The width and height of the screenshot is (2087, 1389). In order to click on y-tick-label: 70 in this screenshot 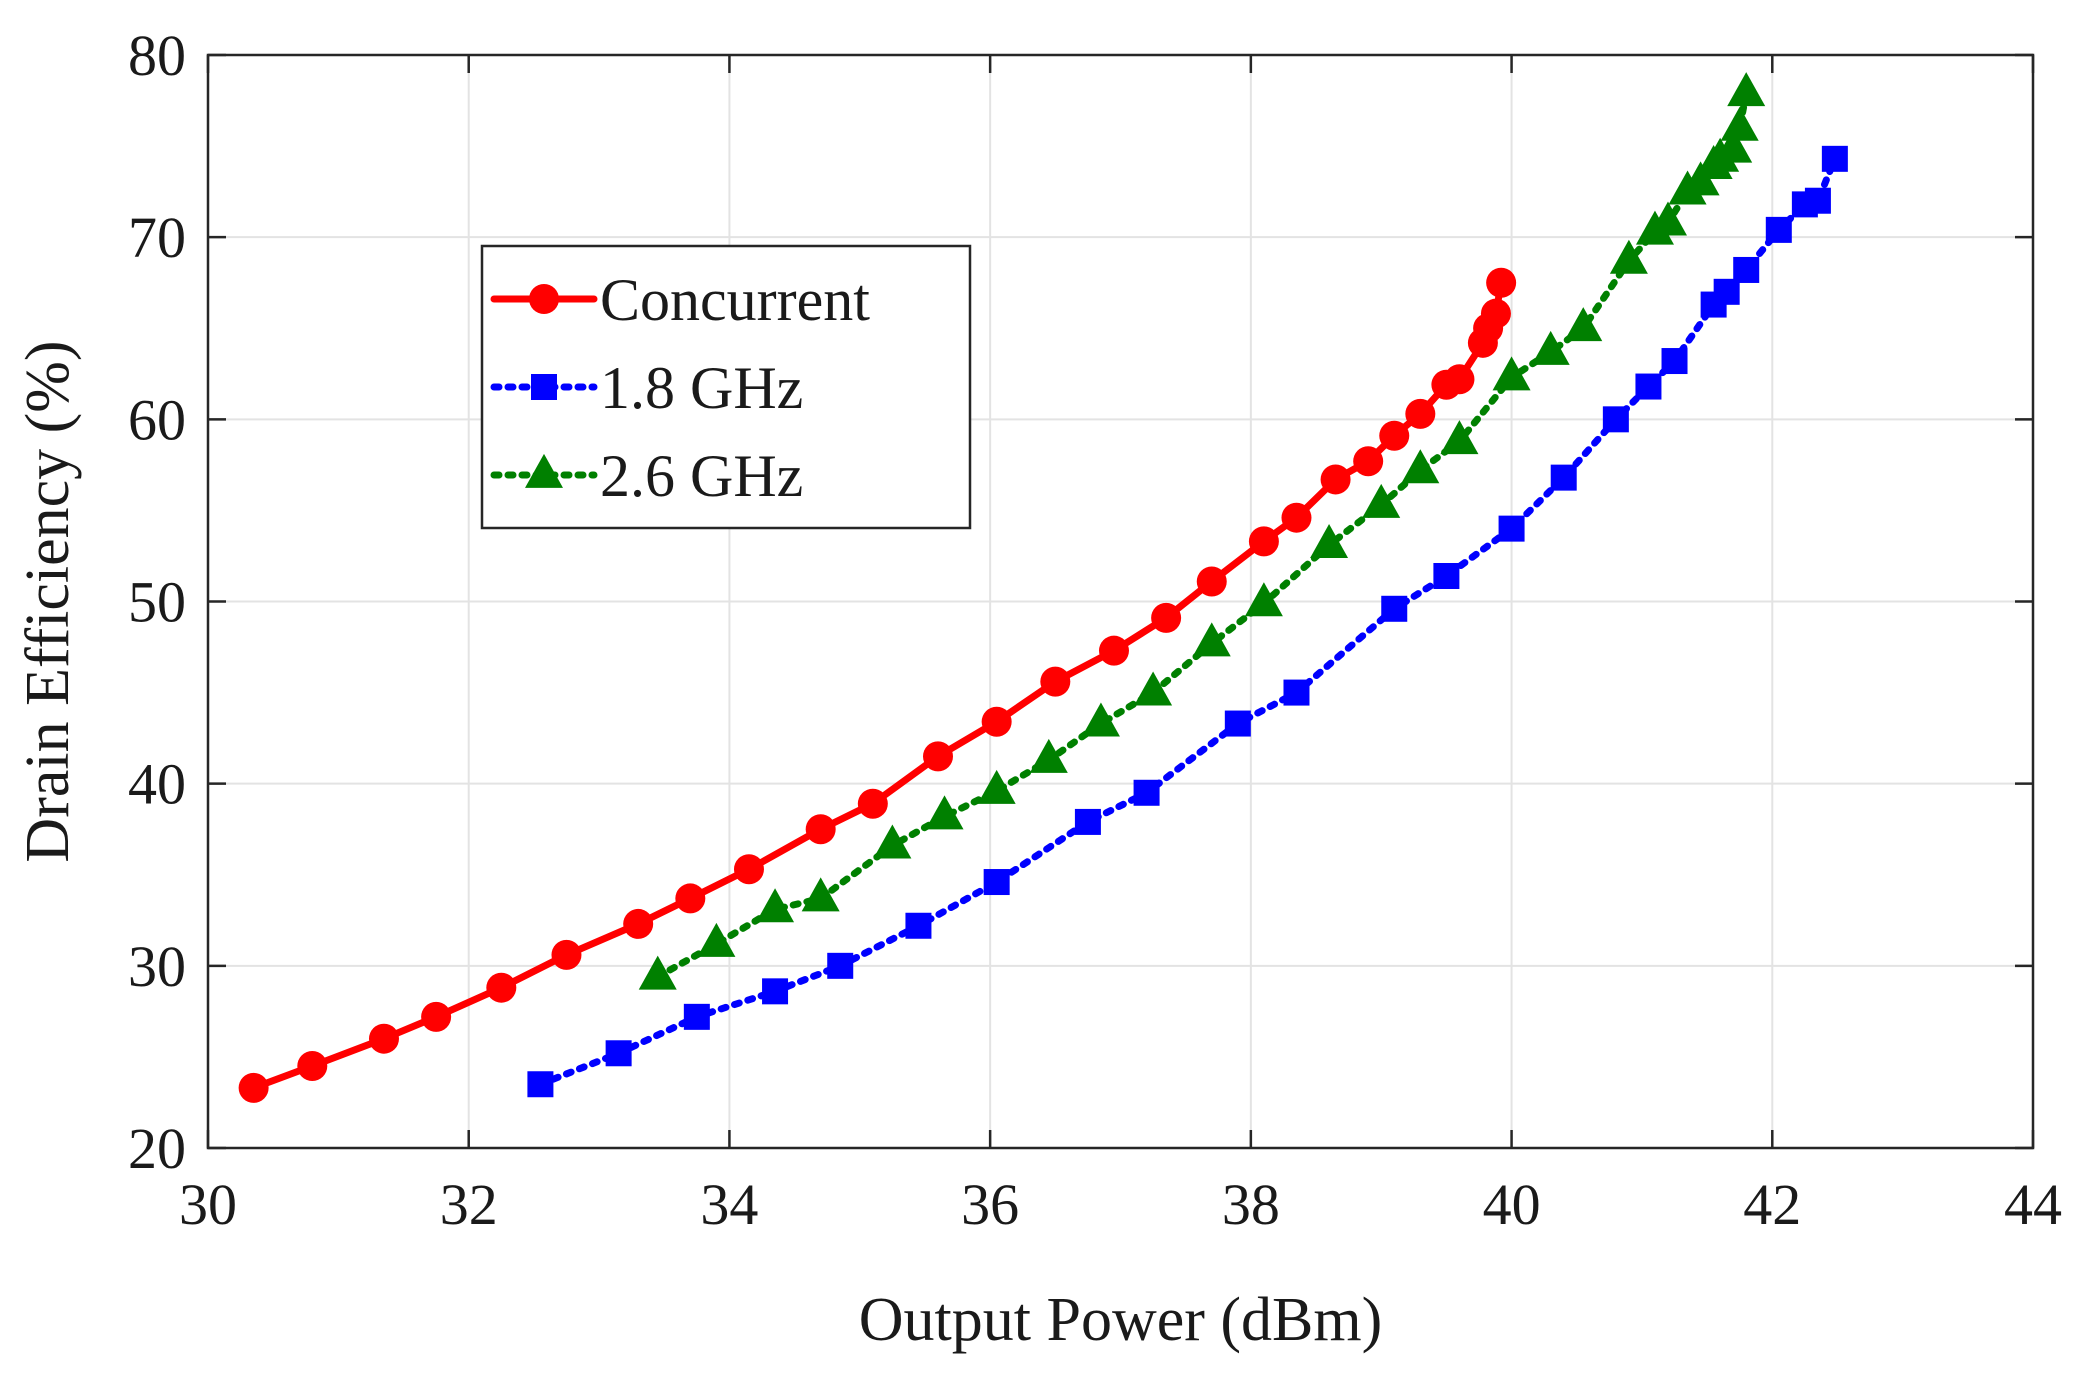, I will do `click(157, 237)`.